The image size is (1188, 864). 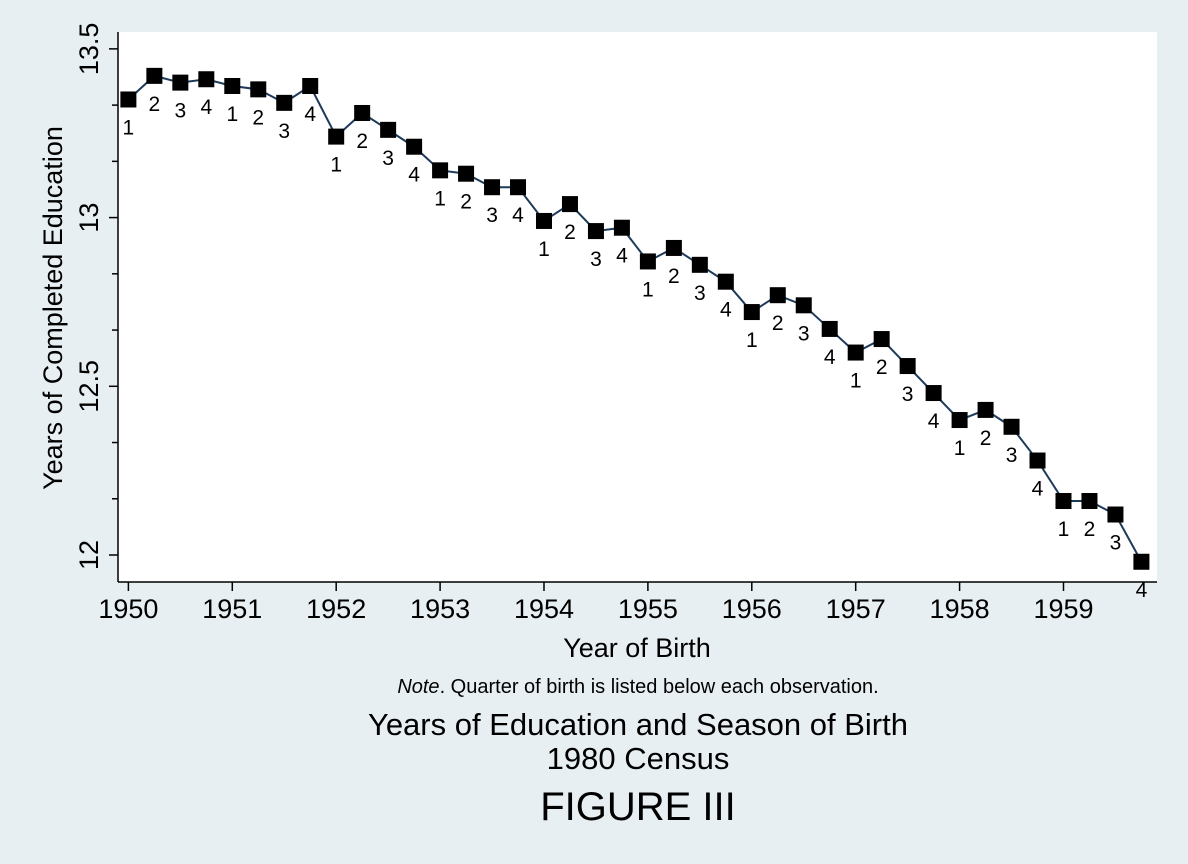 I want to click on y-tick-label: 12.5, so click(x=89, y=386).